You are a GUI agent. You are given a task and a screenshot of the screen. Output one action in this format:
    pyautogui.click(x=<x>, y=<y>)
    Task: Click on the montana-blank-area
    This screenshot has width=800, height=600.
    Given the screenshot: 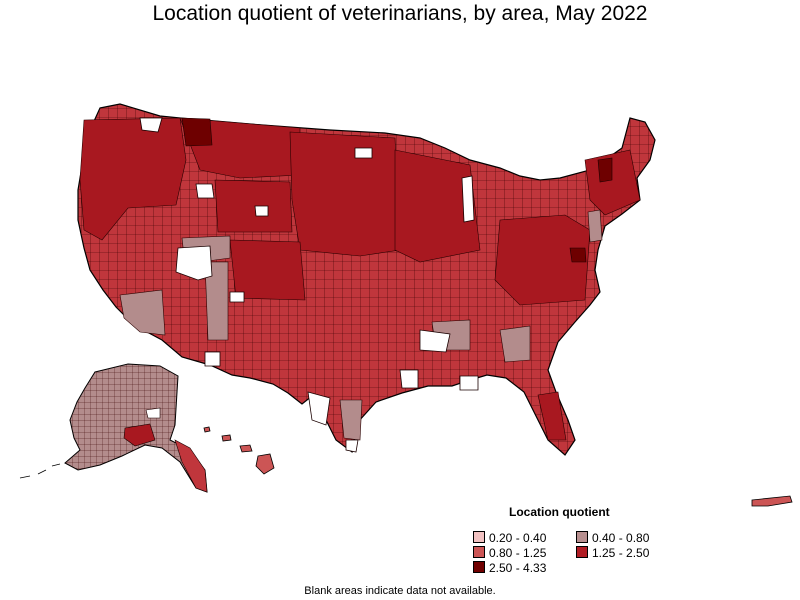 What is the action you would take?
    pyautogui.click(x=151, y=125)
    